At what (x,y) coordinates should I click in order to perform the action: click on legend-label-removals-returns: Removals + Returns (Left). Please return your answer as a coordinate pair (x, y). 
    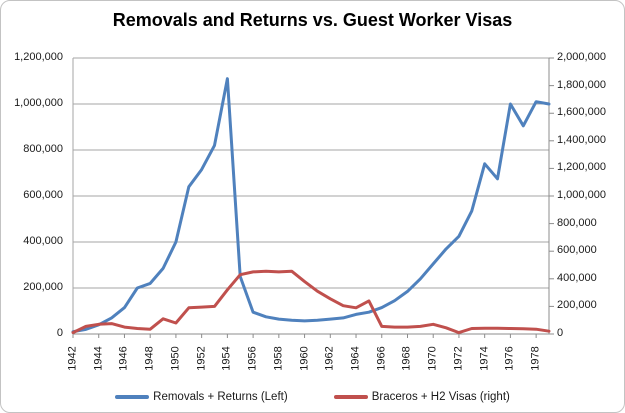
    Looking at the image, I should click on (220, 397).